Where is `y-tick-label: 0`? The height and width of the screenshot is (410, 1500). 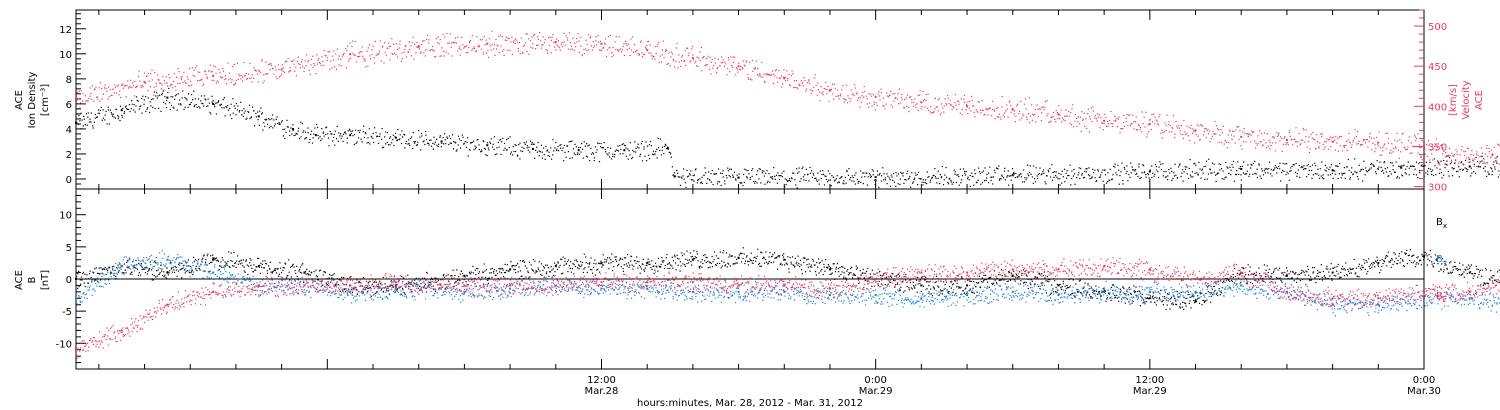
y-tick-label: 0 is located at coordinates (69, 180).